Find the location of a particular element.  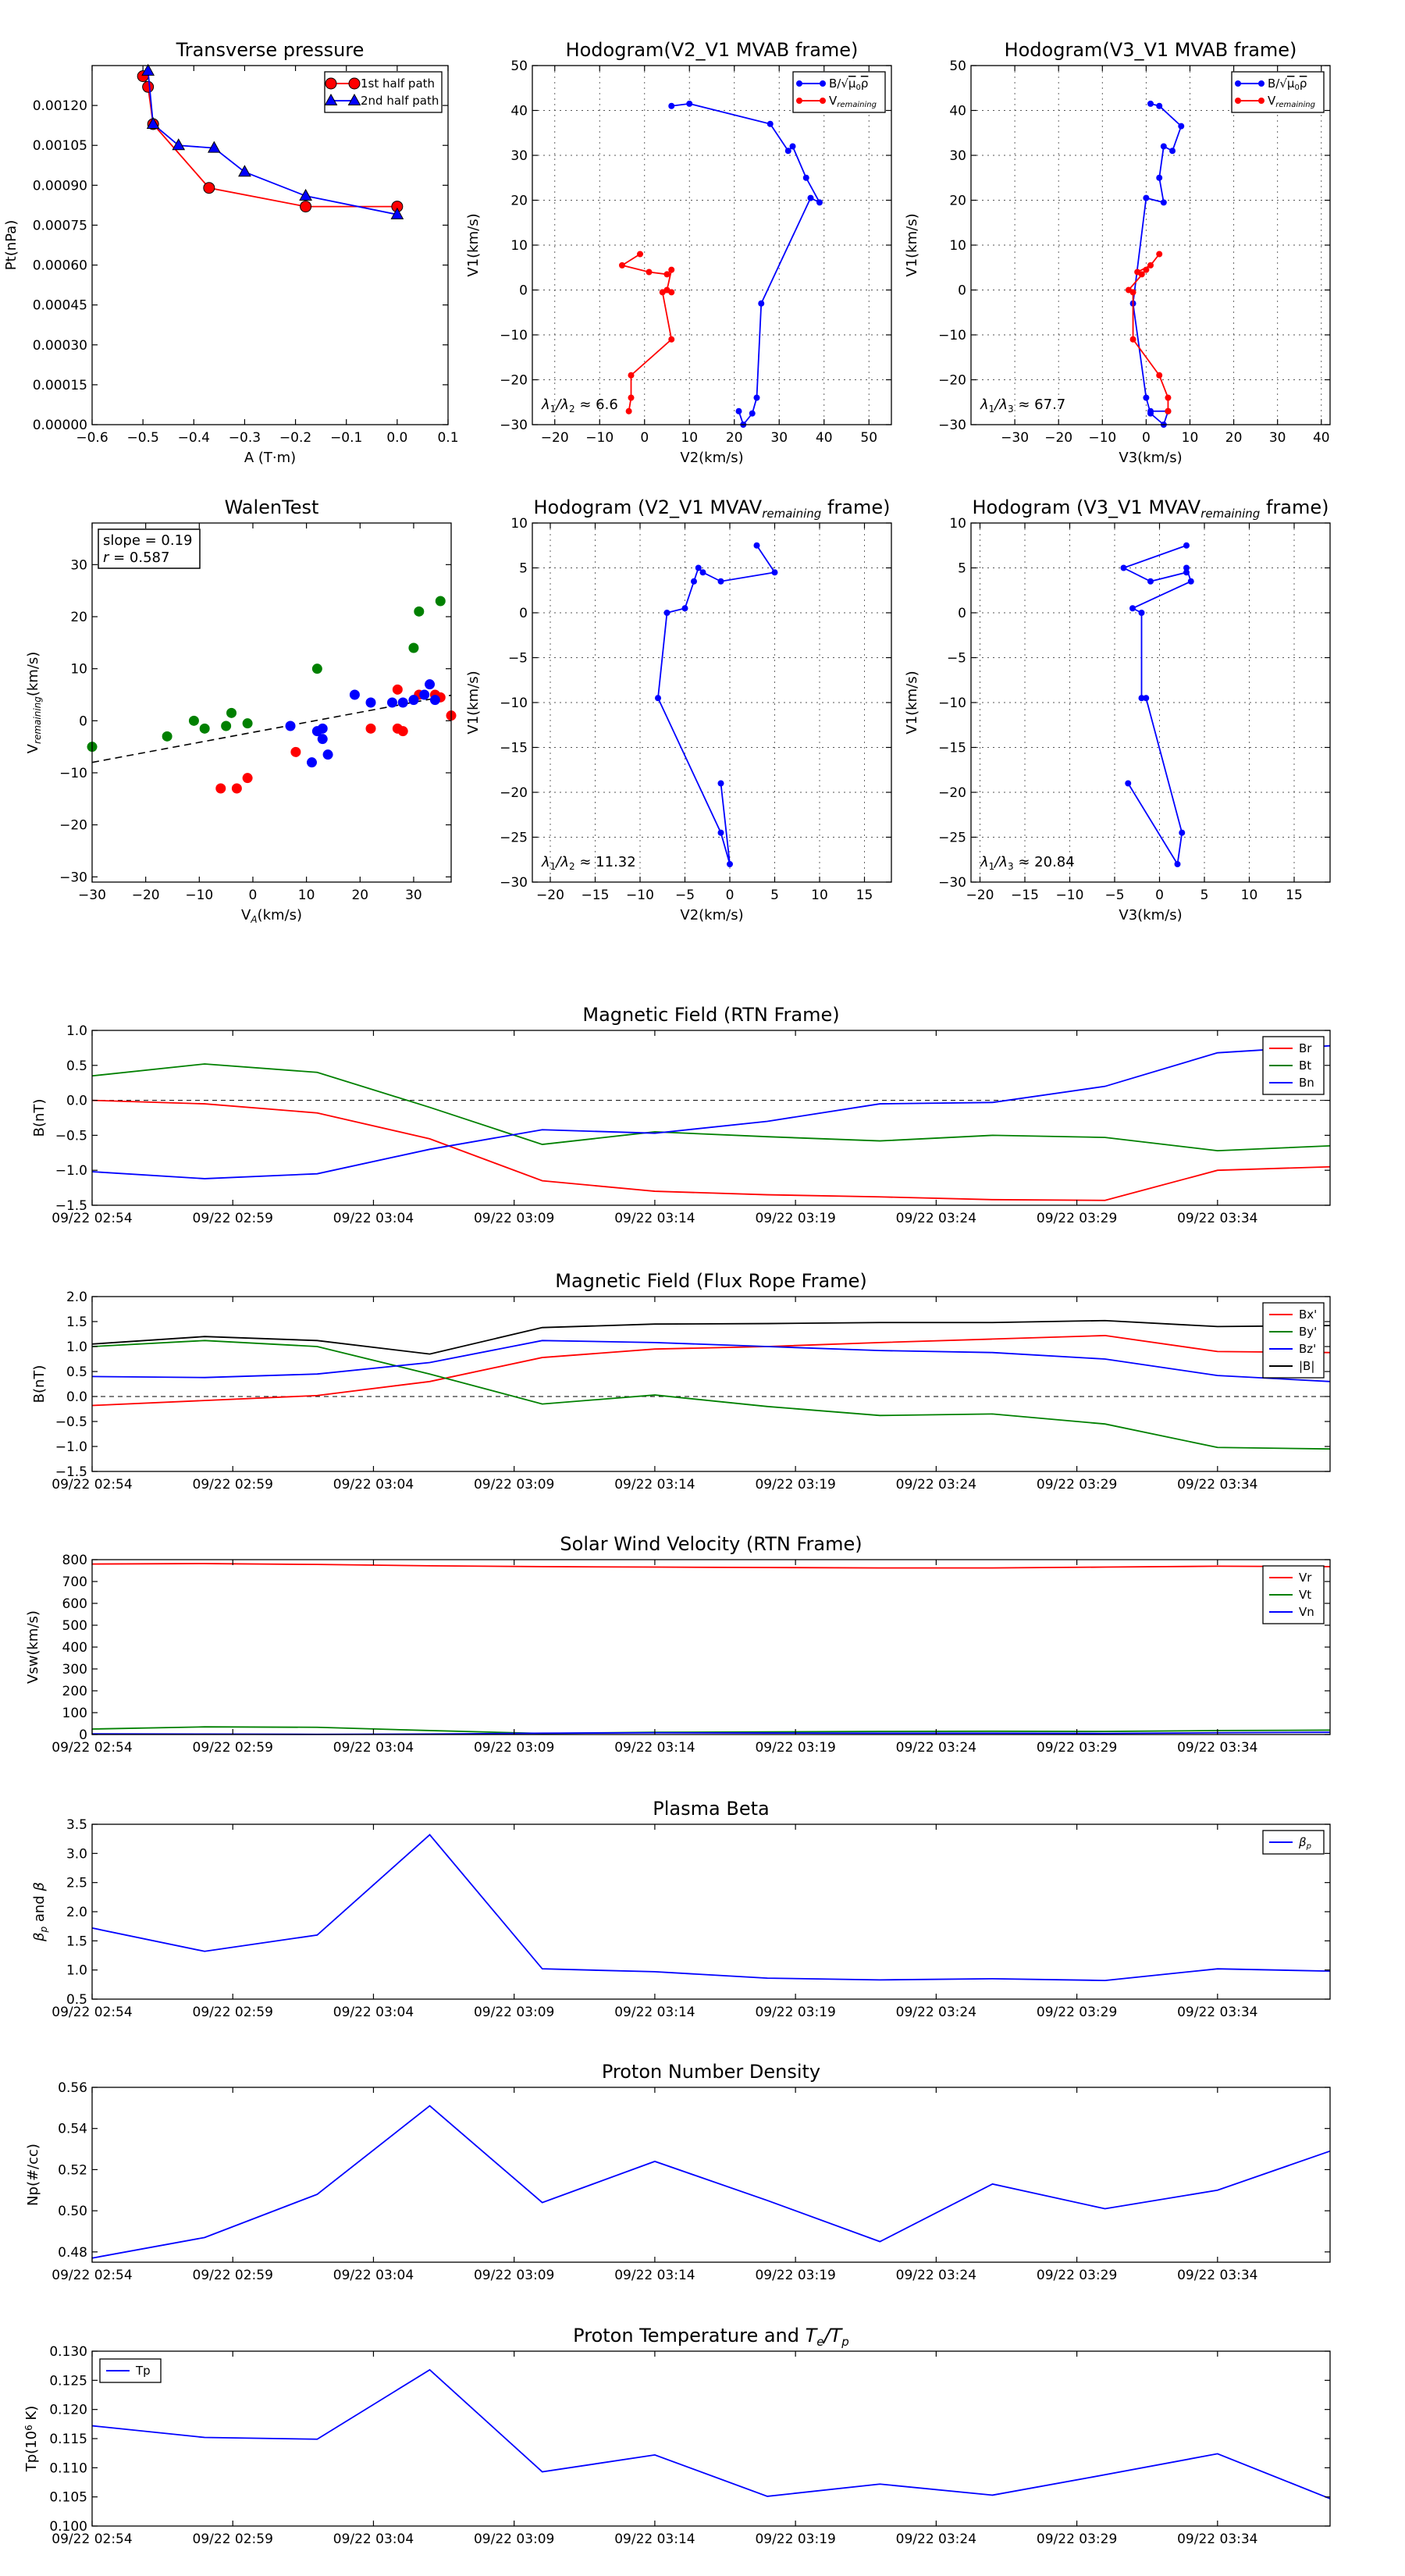

y-axis-label: Pt(nPa) is located at coordinates (12, 245).